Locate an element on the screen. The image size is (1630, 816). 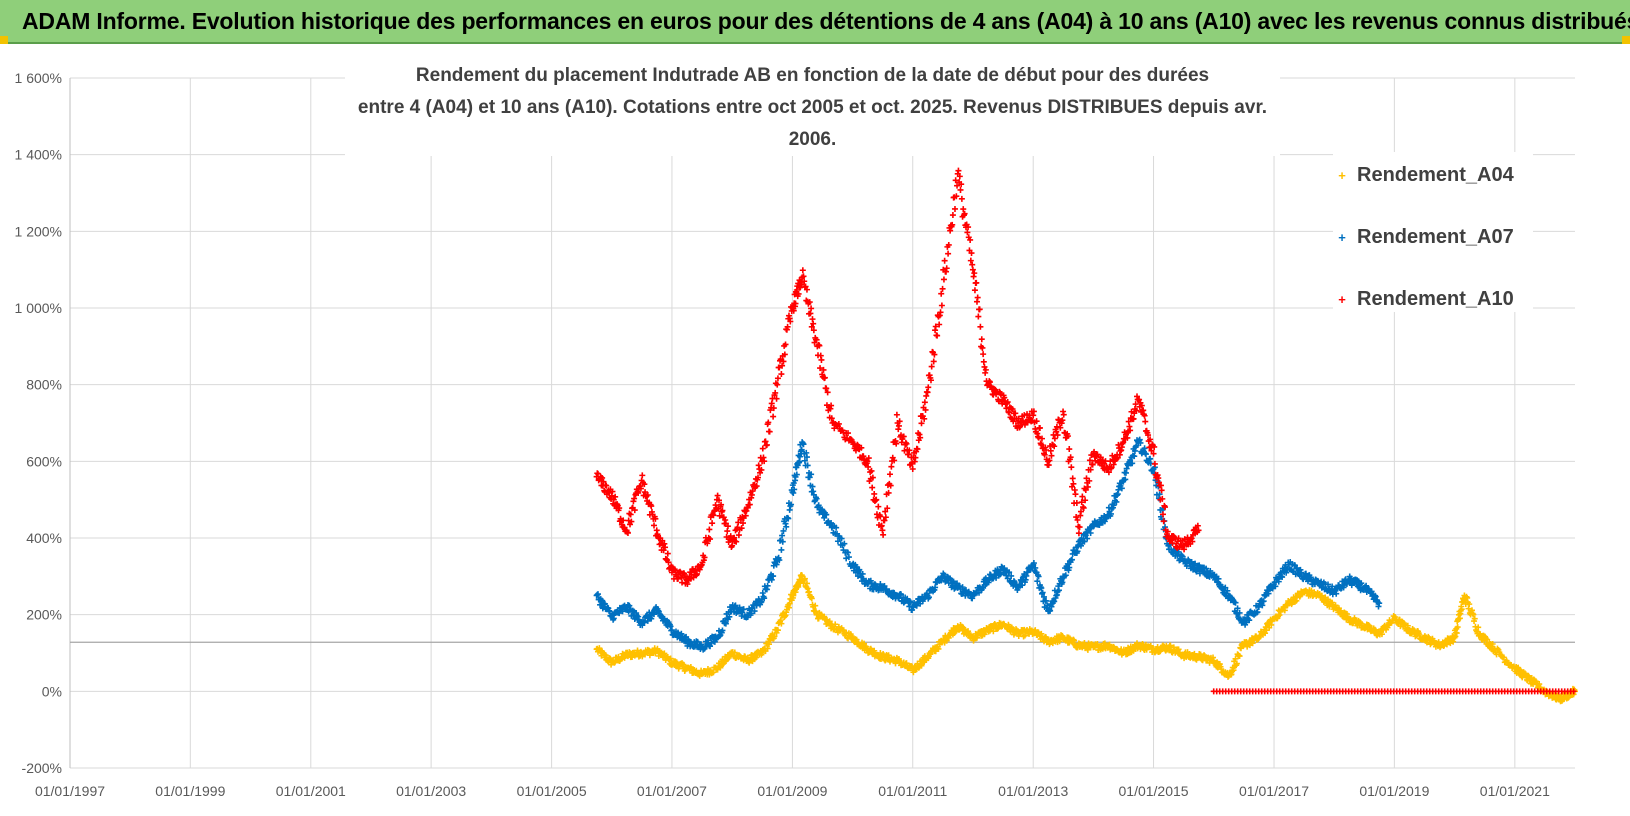
x-tick-label: 01/01/2021 is located at coordinates (1515, 791).